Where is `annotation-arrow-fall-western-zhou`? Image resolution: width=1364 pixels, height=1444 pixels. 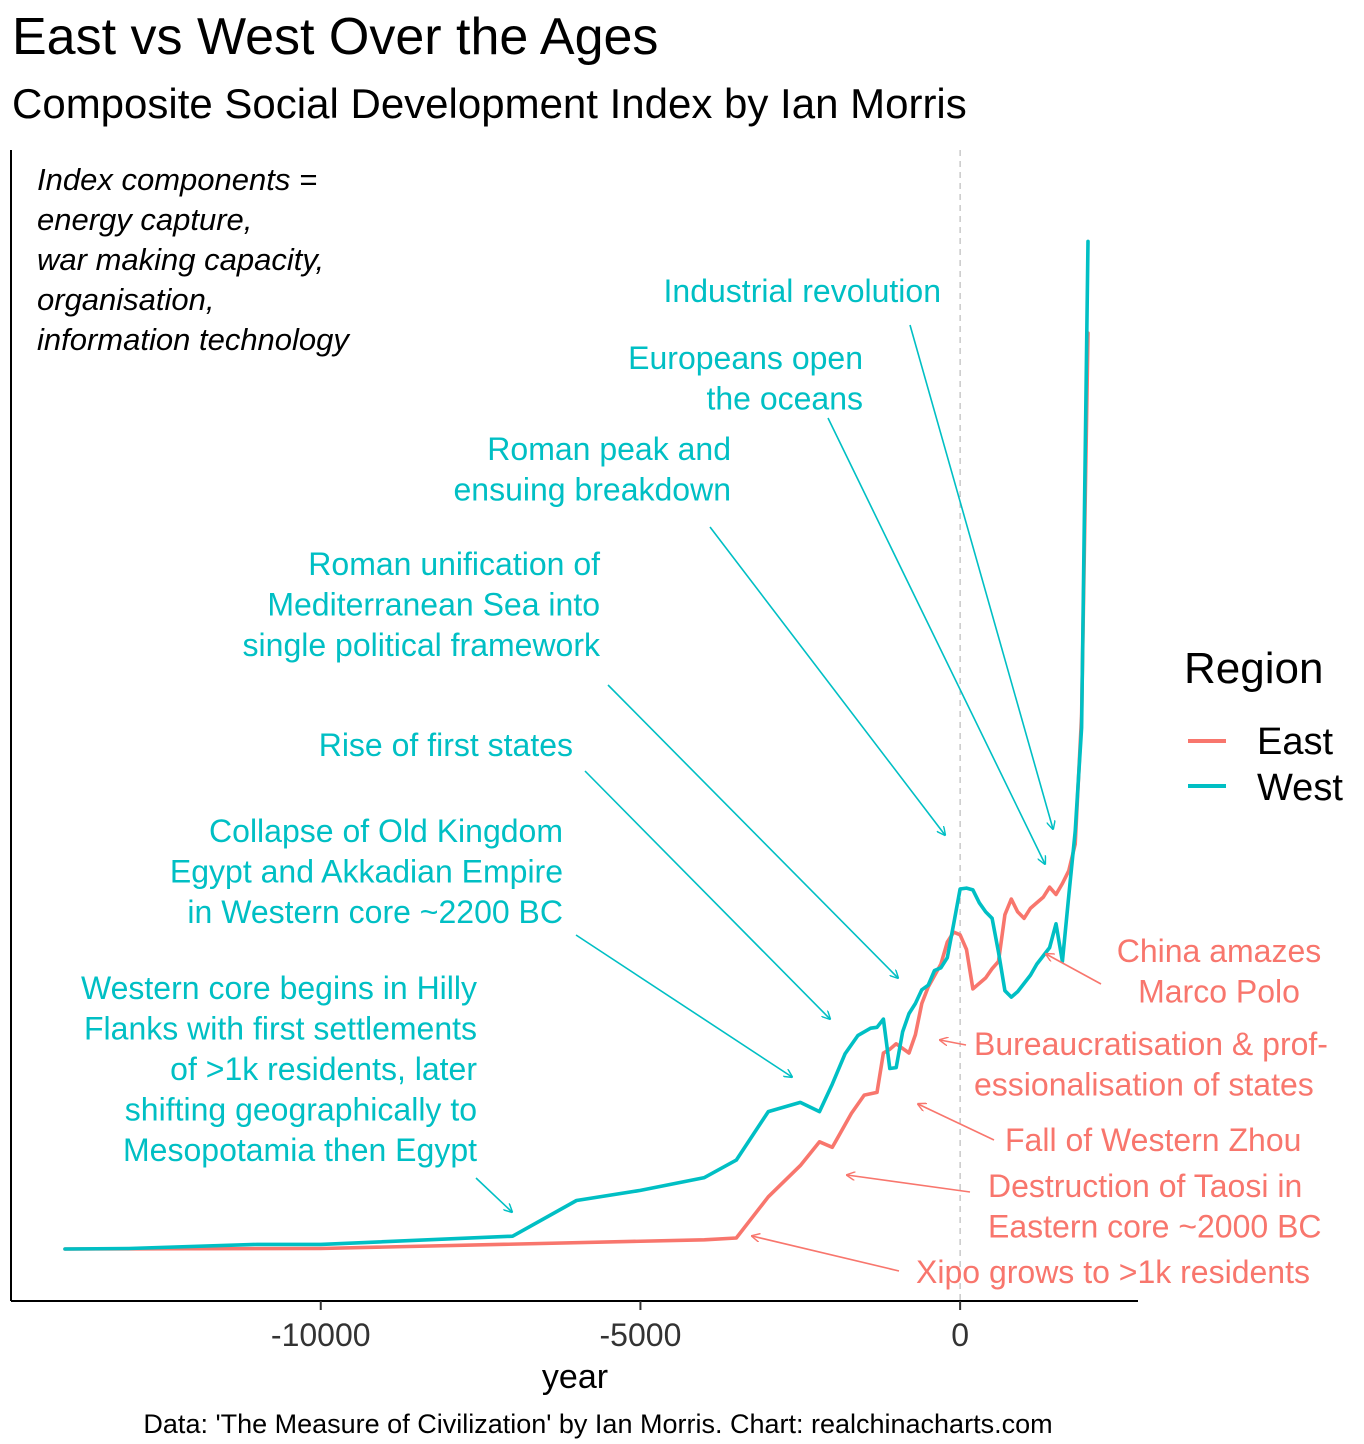
annotation-arrow-fall-western-zhou is located at coordinates (956, 1122).